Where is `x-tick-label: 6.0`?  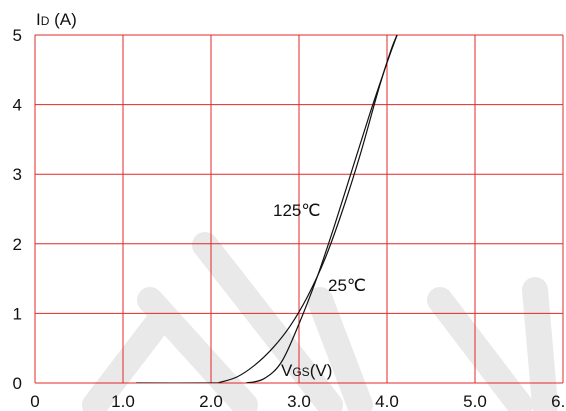 x-tick-label: 6.0 is located at coordinates (558, 401).